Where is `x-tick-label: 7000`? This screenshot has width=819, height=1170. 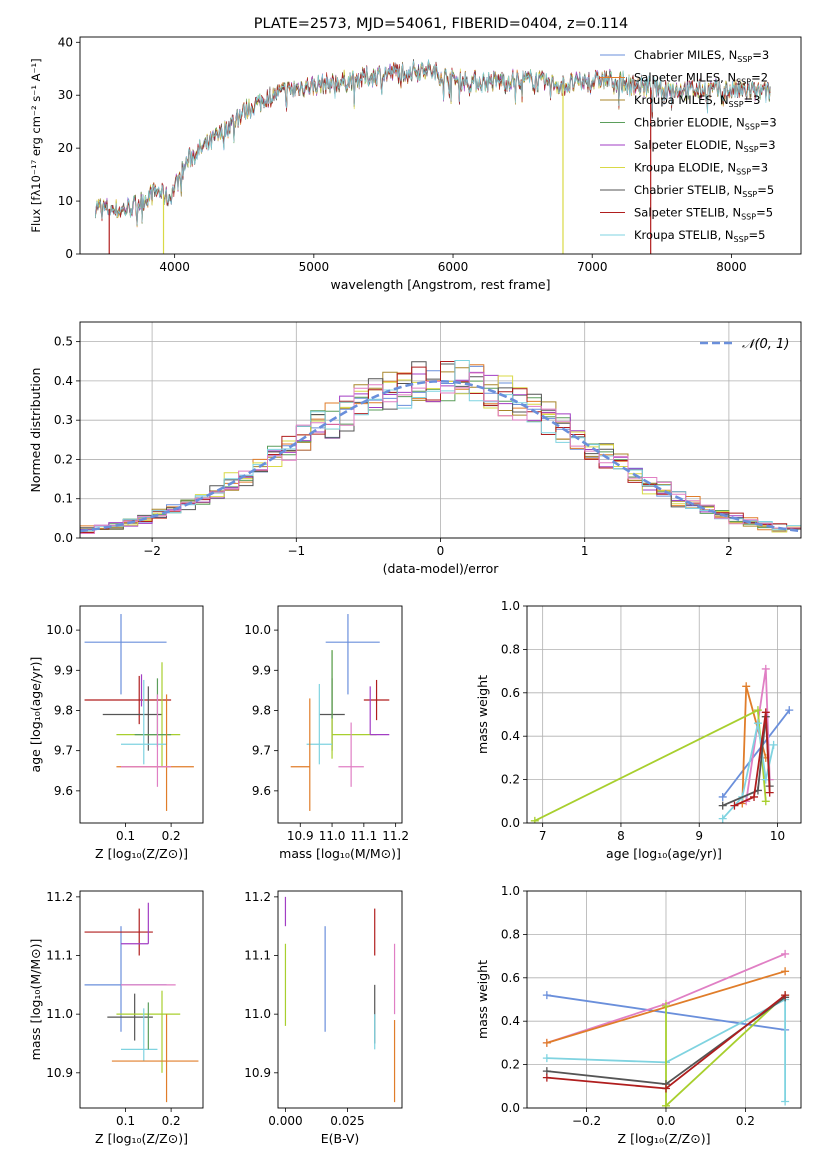 x-tick-label: 7000 is located at coordinates (592, 267).